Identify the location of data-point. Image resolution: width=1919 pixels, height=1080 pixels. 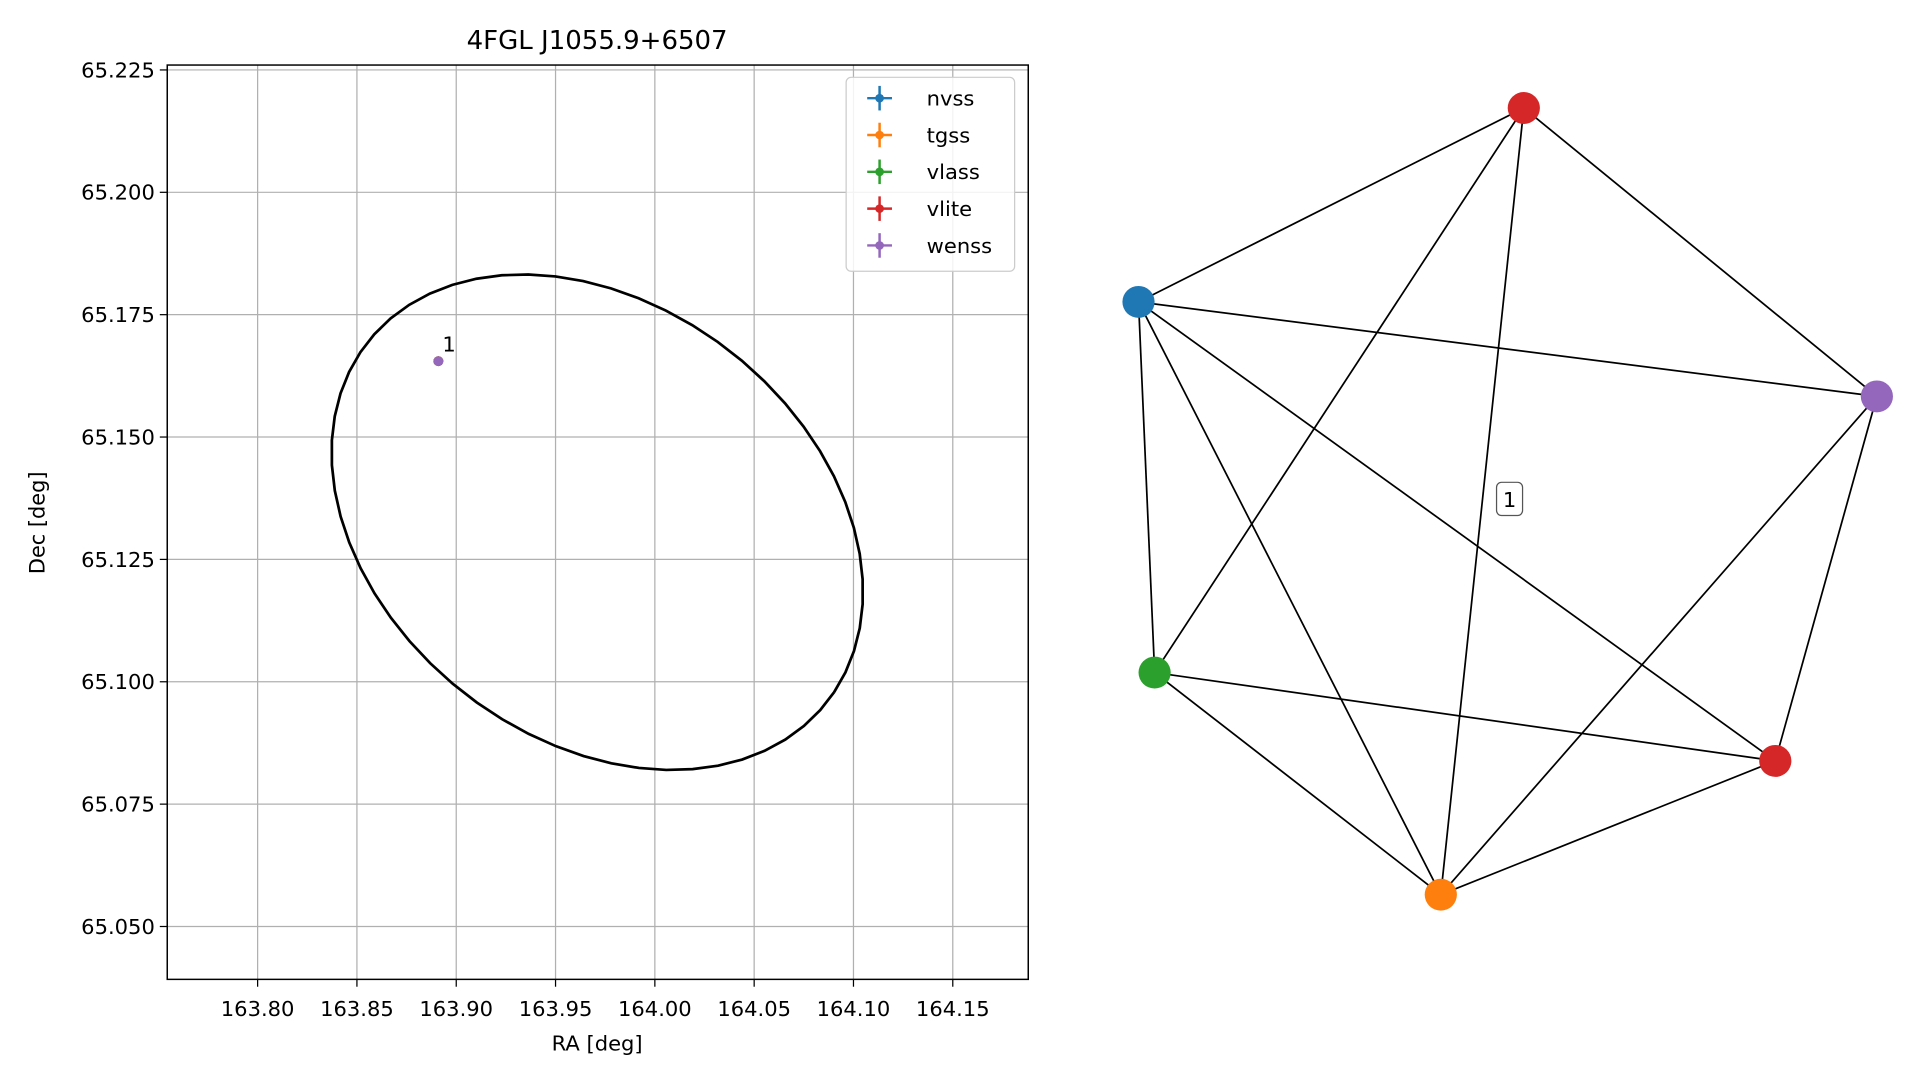
(438, 361).